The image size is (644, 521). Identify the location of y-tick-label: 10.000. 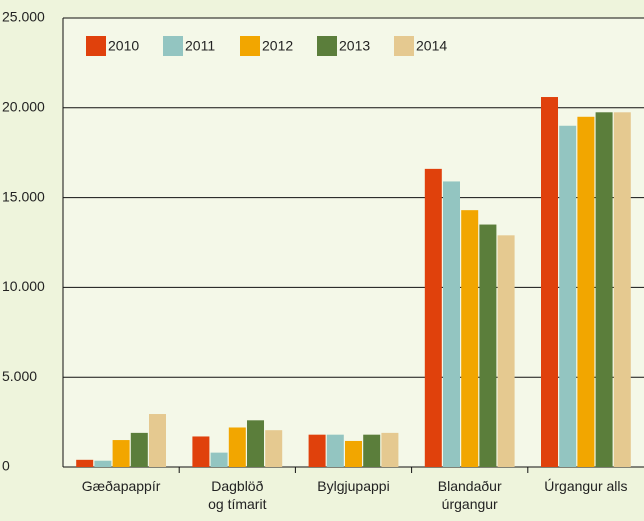
(23, 286).